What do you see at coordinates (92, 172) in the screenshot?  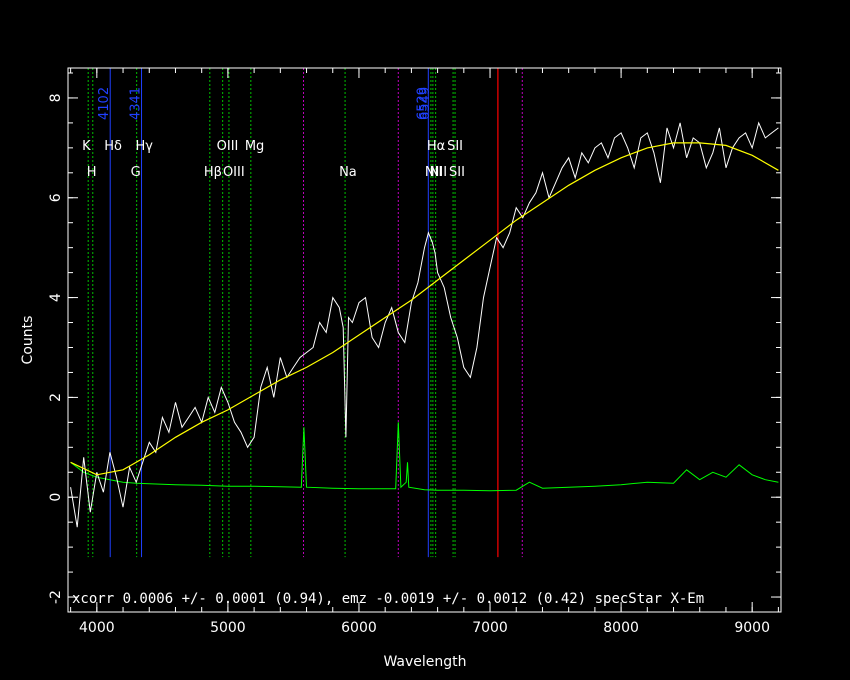 I see `line-marker-label: H` at bounding box center [92, 172].